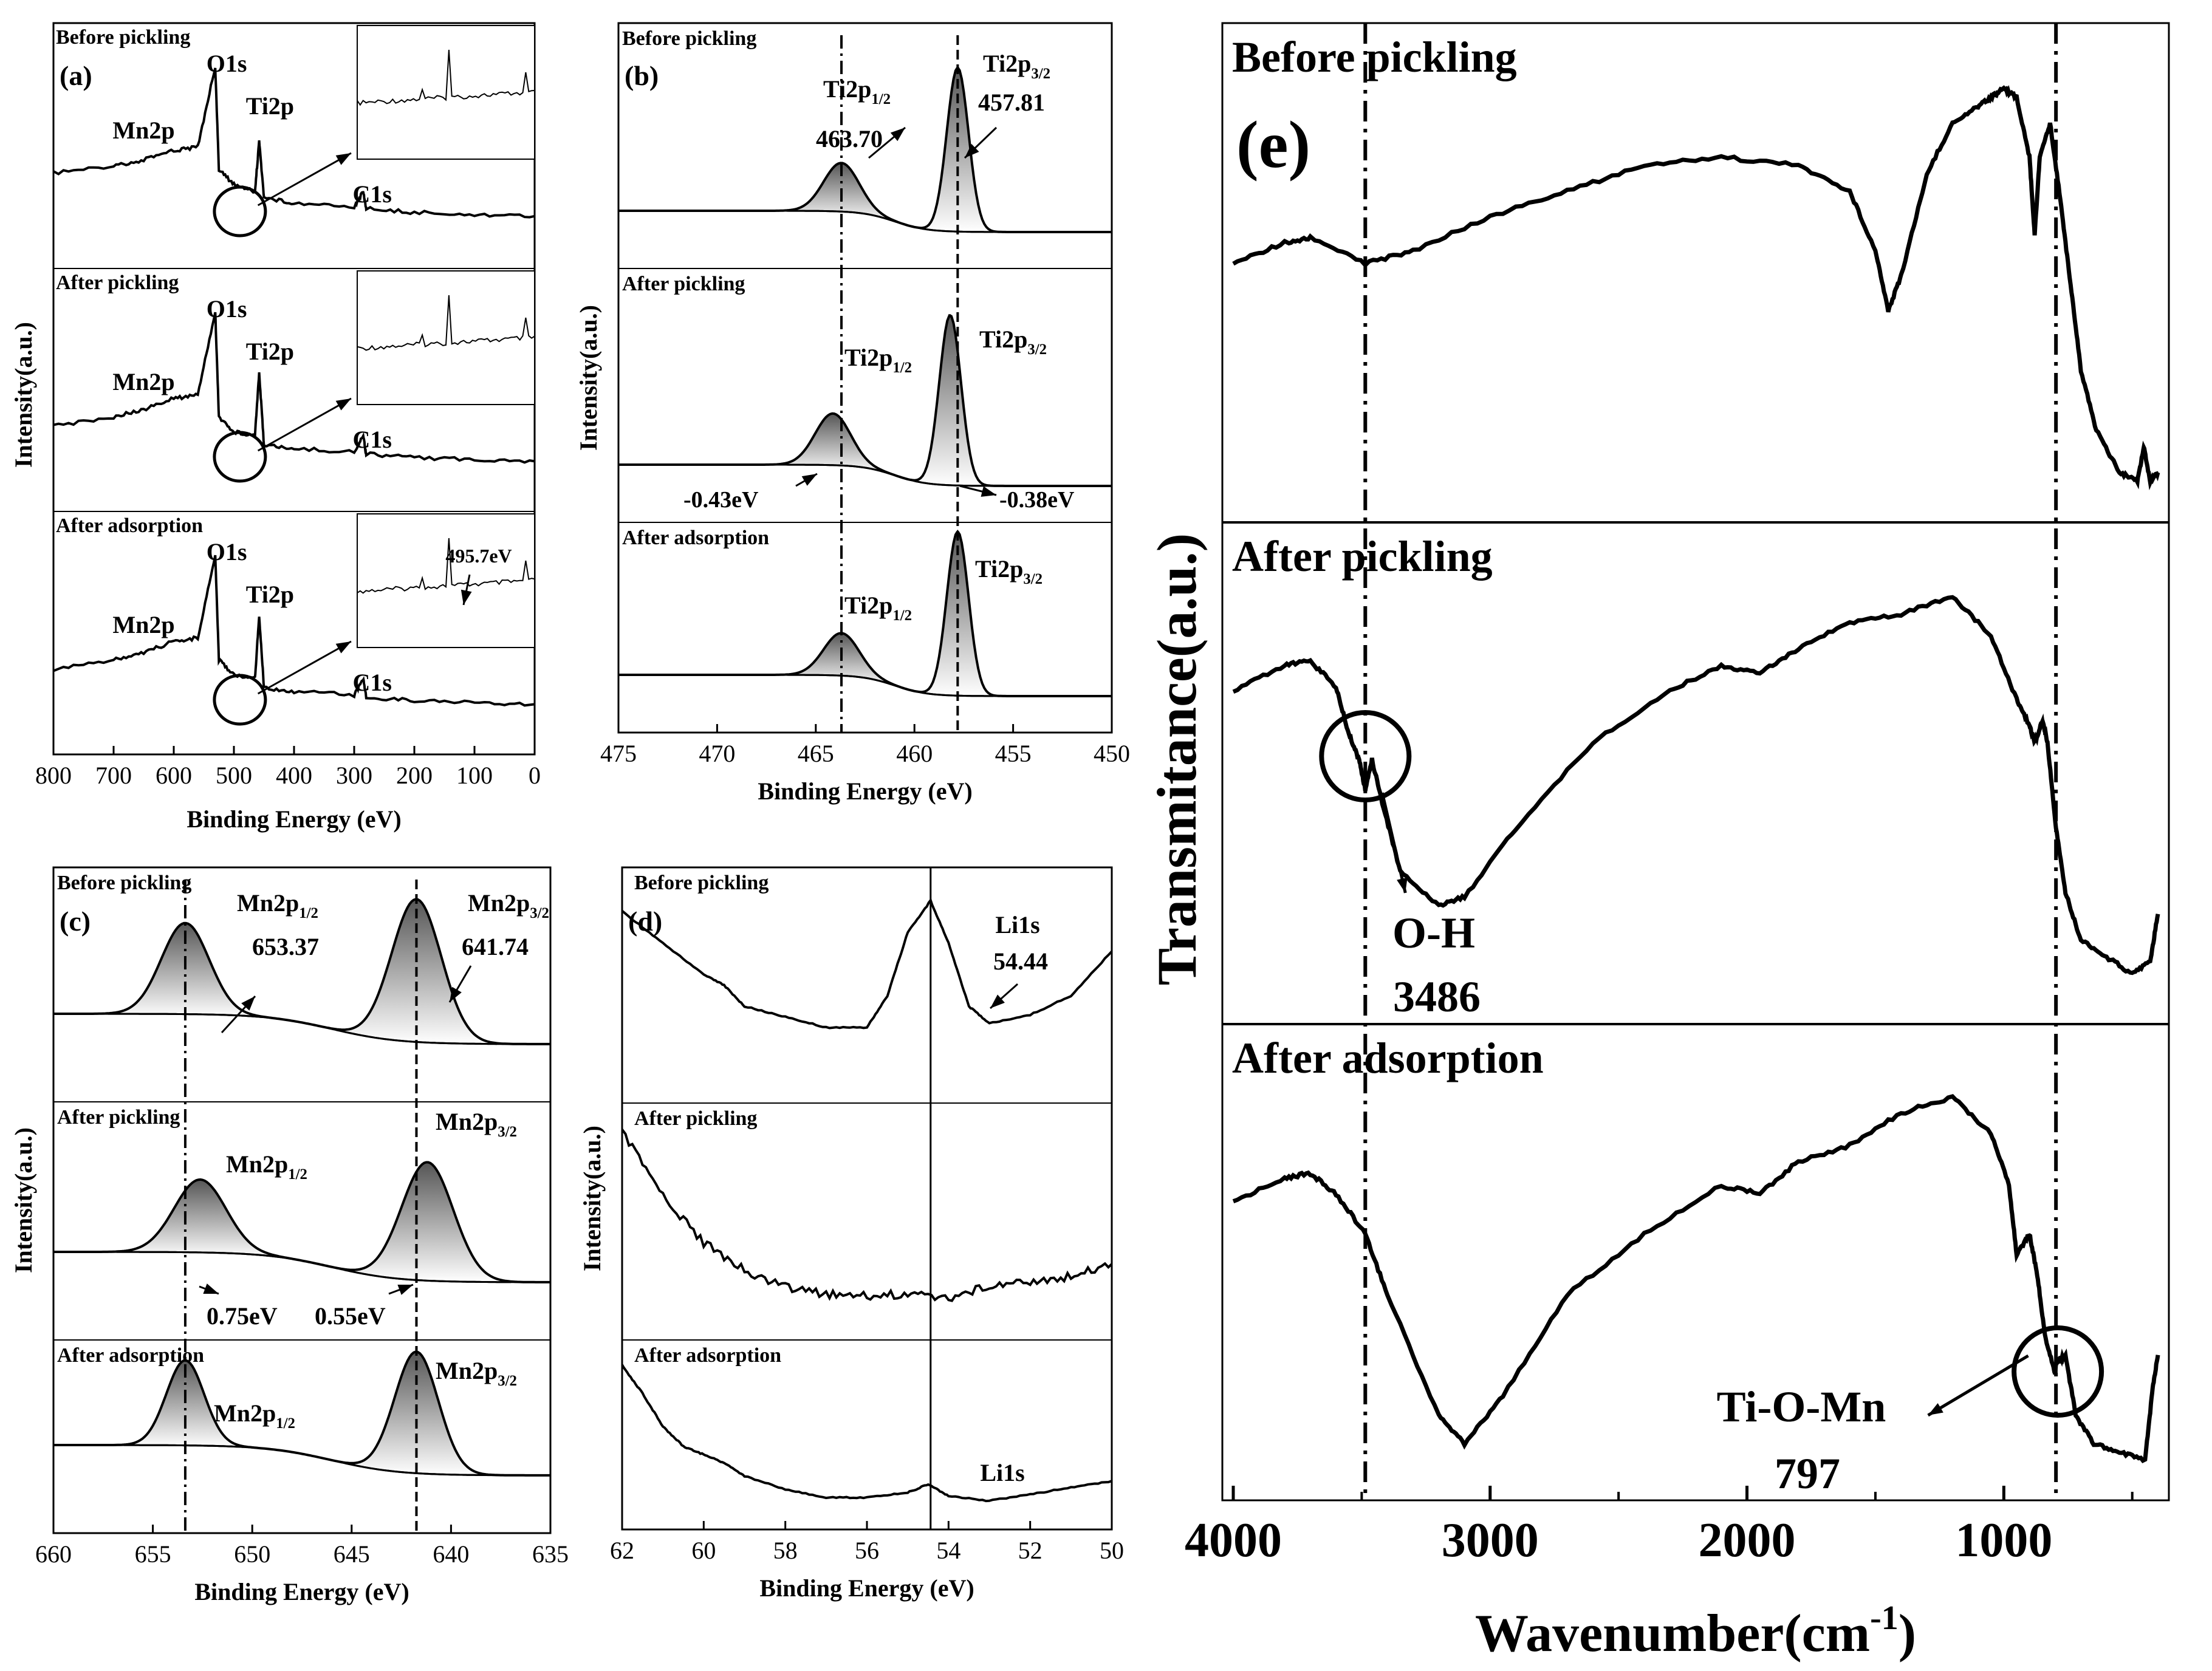 The width and height of the screenshot is (2212, 1671). What do you see at coordinates (1747, 1540) in the screenshot?
I see `panel-e-tick-label: 2000` at bounding box center [1747, 1540].